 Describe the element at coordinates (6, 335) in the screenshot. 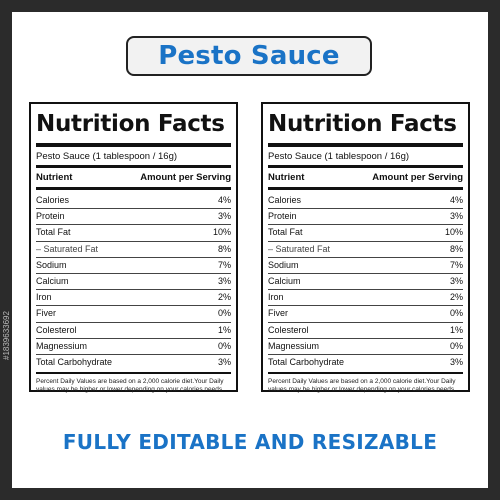

I see `stock-id-watermark: #1839633692` at that location.